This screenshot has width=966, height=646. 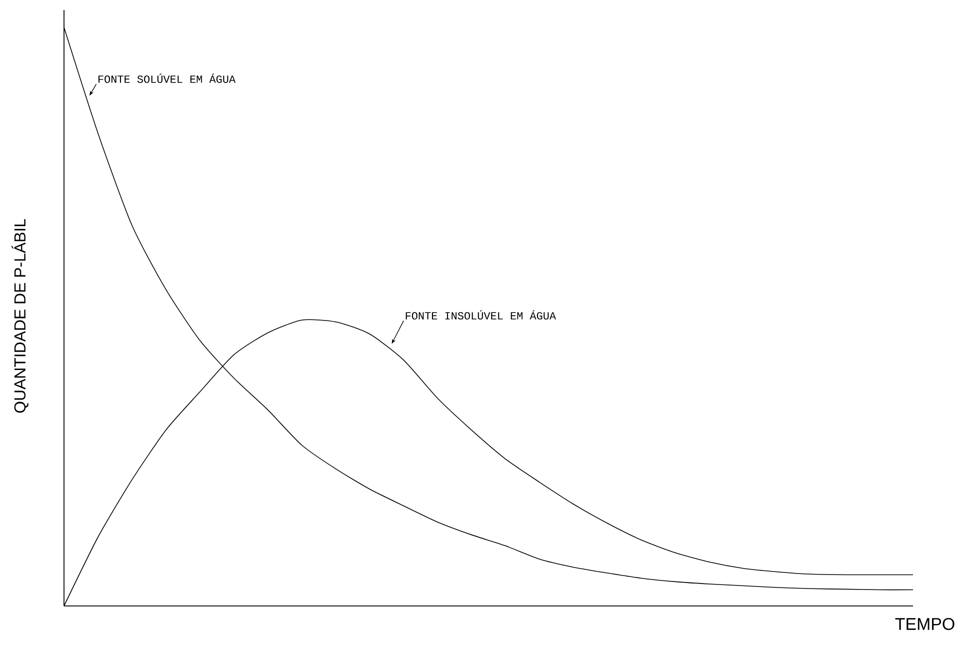 I want to click on x-axis-title: TEMPO, so click(x=924, y=624).